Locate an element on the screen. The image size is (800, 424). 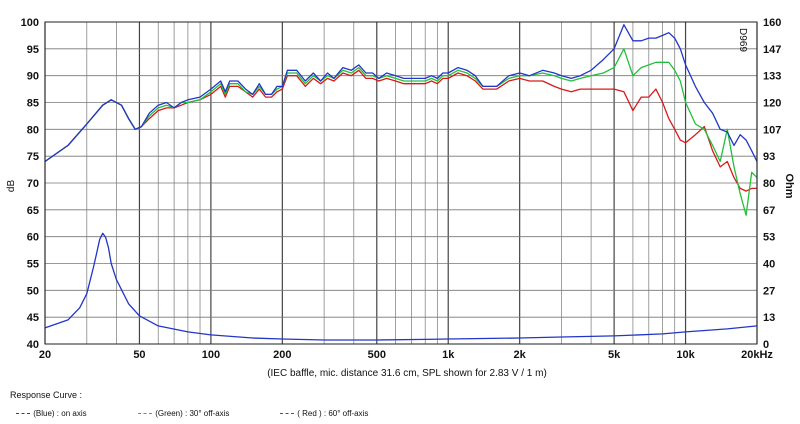
legend-item-red: ( Red ) : 60° off-axis is located at coordinates (324, 413).